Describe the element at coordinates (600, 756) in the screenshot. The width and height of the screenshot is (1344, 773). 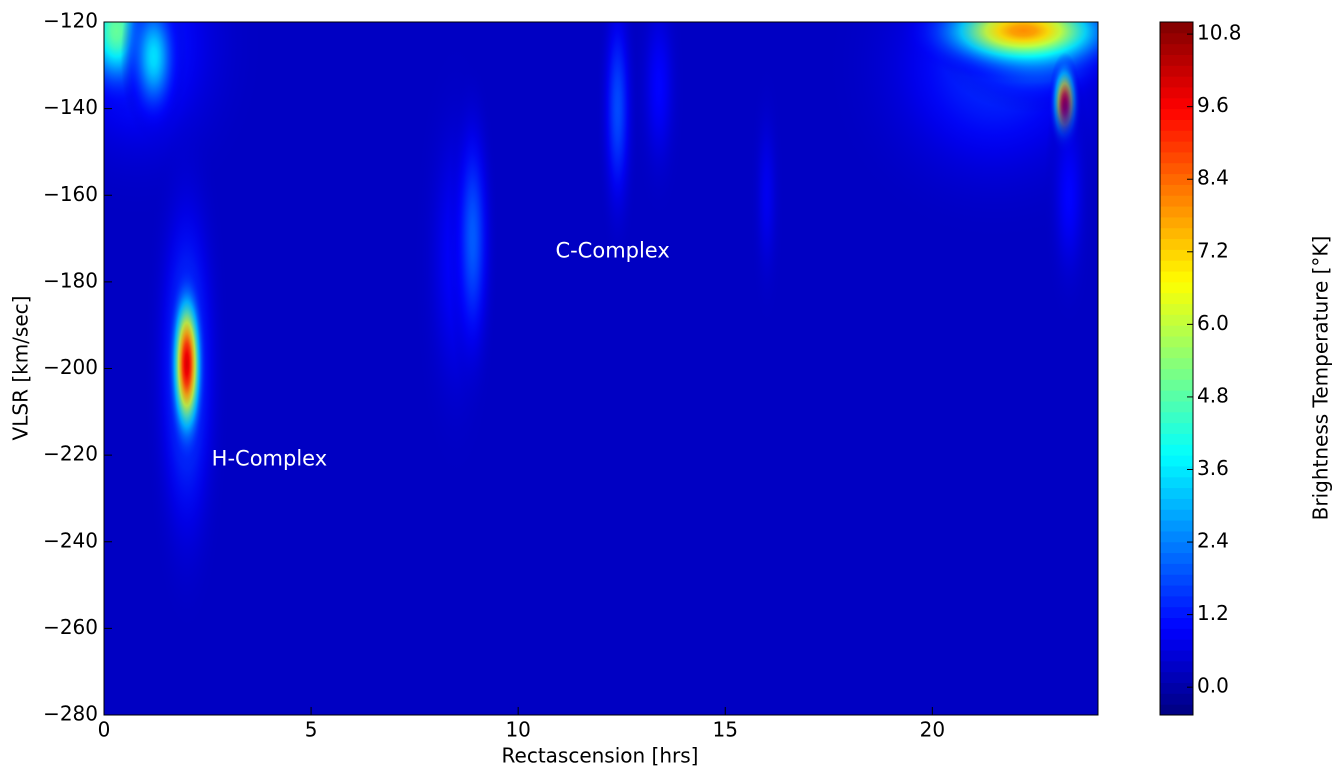
I see `x-axis-label: Rectascension [hrs]` at that location.